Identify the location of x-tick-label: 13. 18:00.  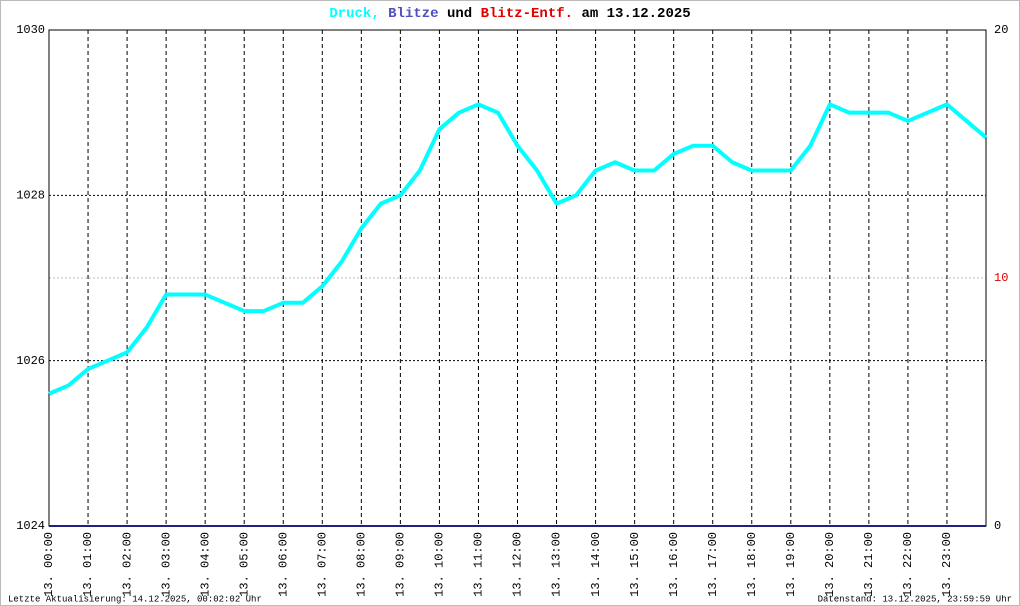
(752, 564).